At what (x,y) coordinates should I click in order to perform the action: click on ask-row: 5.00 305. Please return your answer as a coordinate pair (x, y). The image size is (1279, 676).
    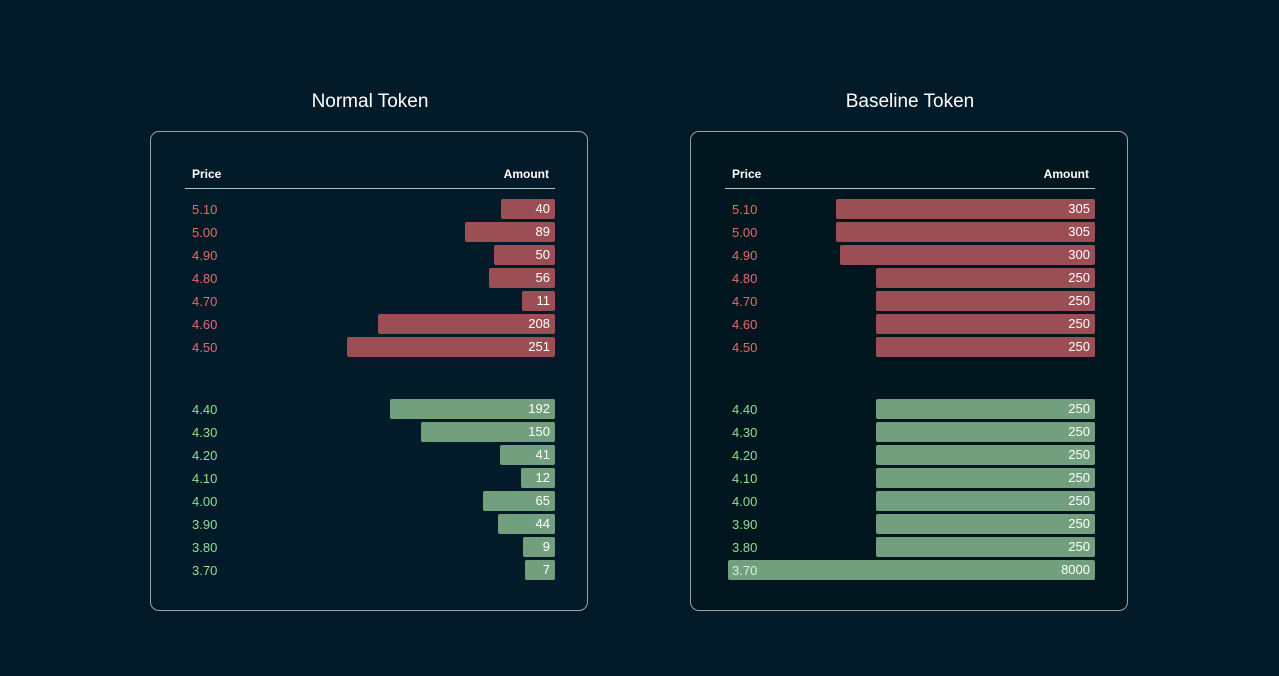
    Looking at the image, I should click on (910, 232).